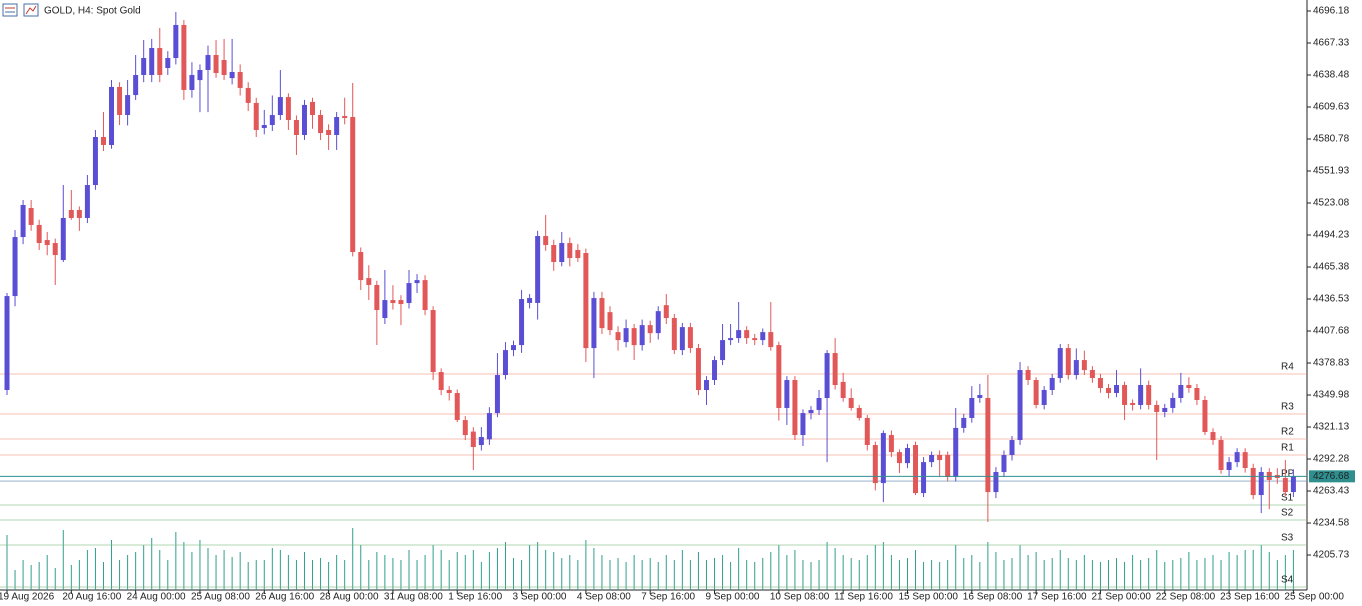  What do you see at coordinates (1287, 367) in the screenshot?
I see `level-label: R4` at bounding box center [1287, 367].